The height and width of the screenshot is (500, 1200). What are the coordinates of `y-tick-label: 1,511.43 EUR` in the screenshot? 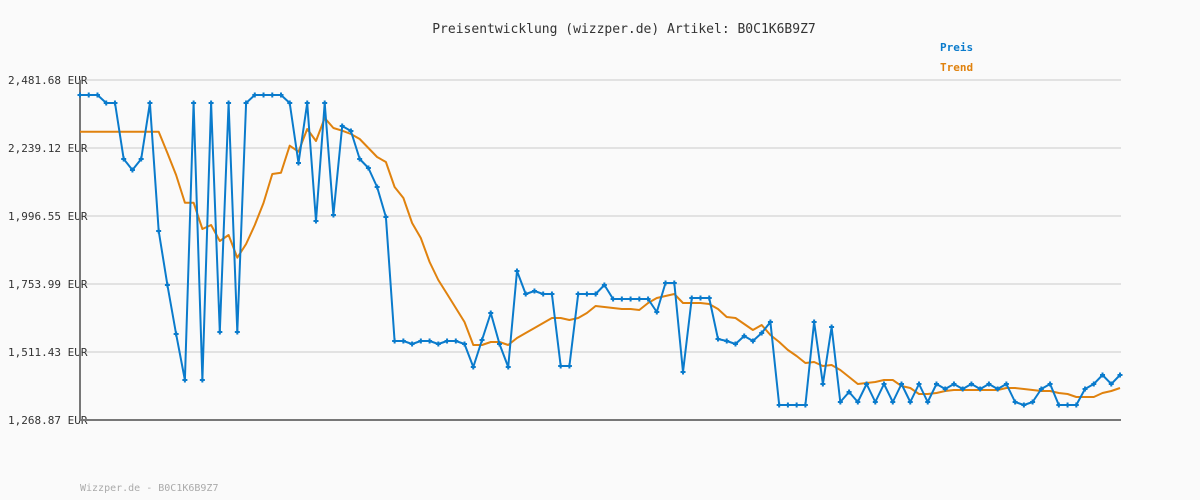 It's located at (48, 352).